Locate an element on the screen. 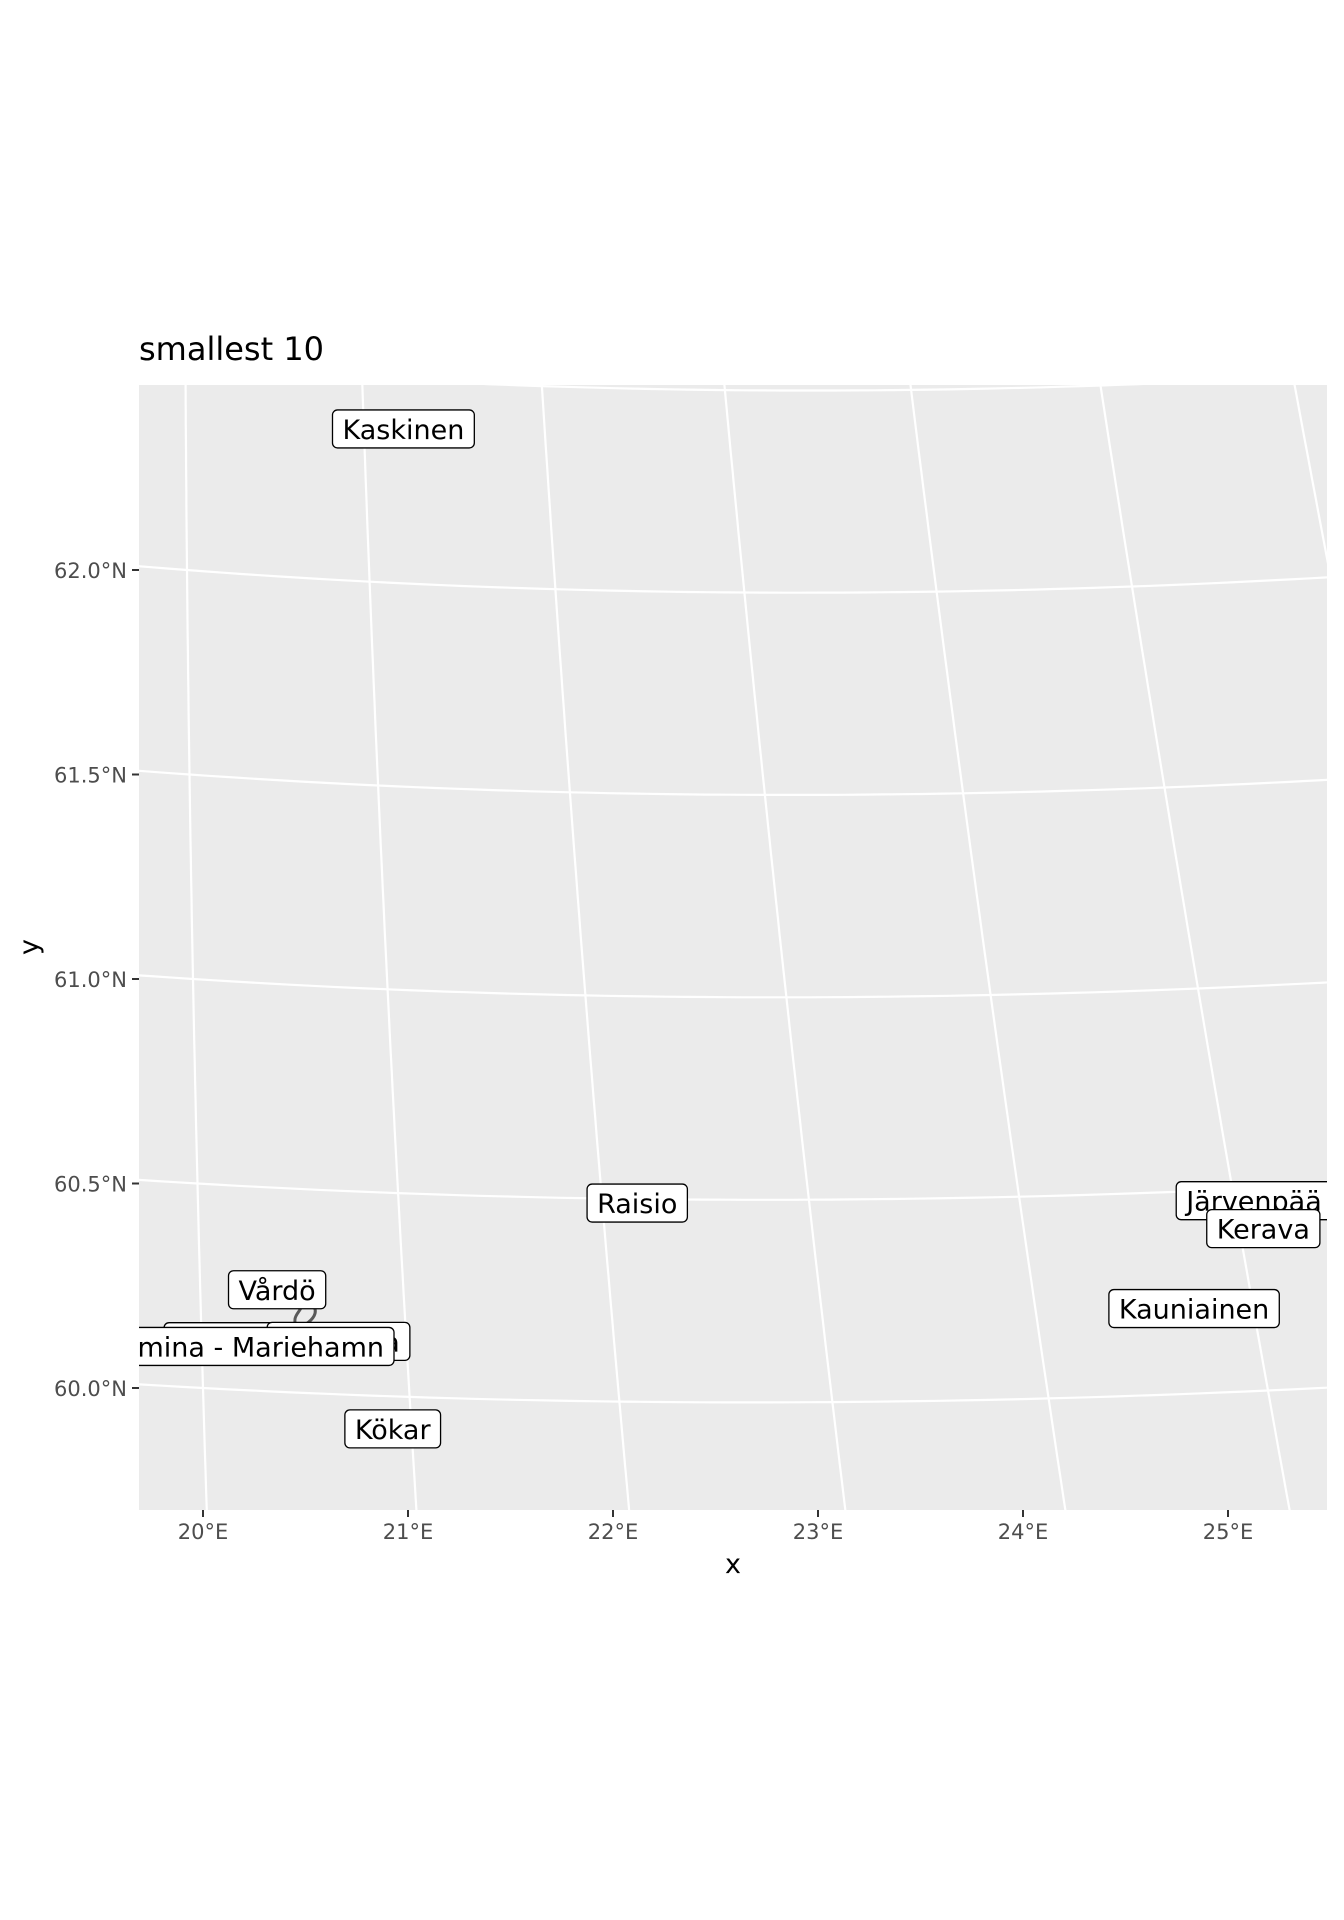 Image resolution: width=1344 pixels, height=1920 pixels. y-tick-label: 60.5°N is located at coordinates (90, 1185).